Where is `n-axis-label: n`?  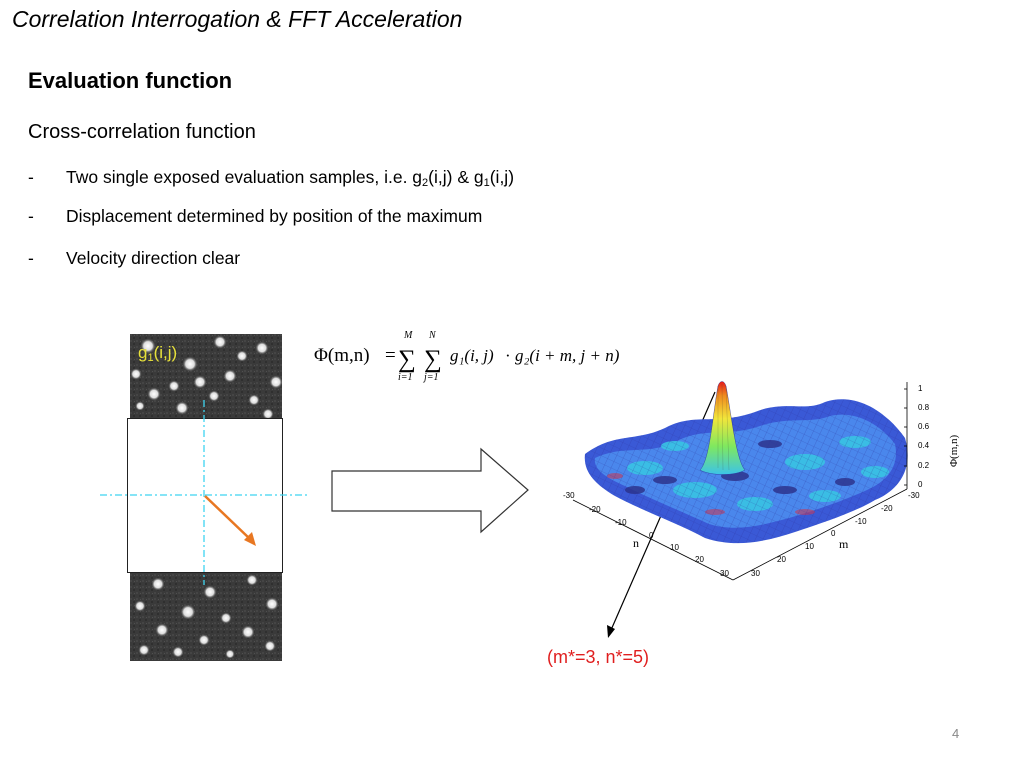 n-axis-label: n is located at coordinates (636, 543).